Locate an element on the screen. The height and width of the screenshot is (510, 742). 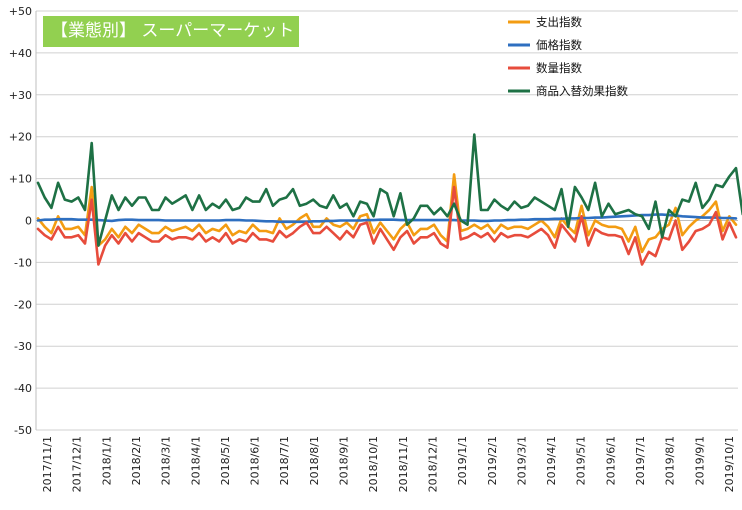
x-tick-label: 2018/10/1 is located at coordinates (373, 464).